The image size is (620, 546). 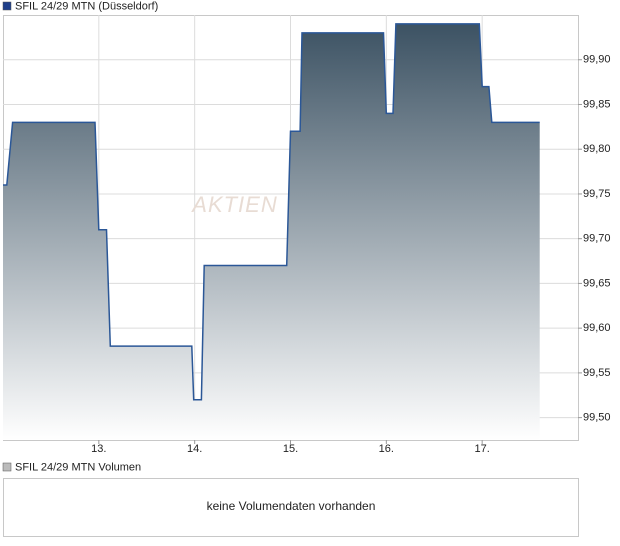 I want to click on y-tick-label: 99,50, so click(x=597, y=418).